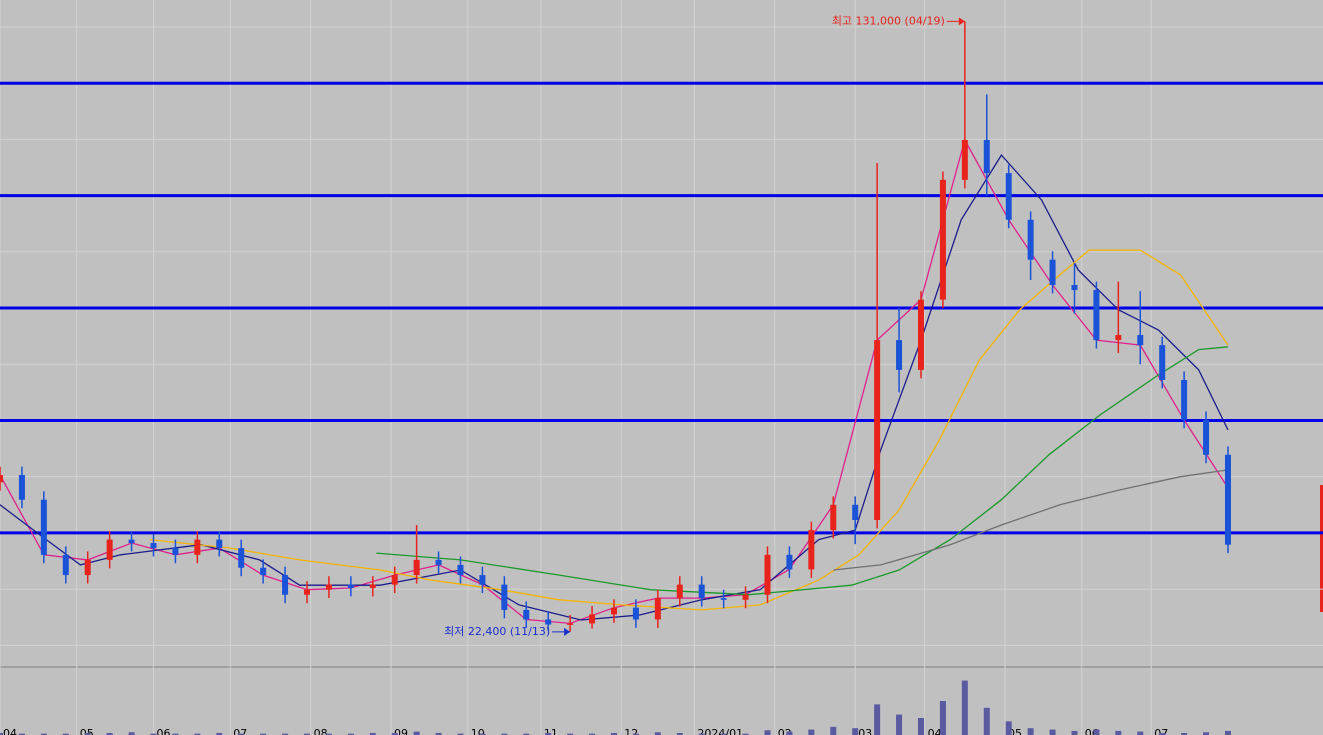 The height and width of the screenshot is (735, 1323). Describe the element at coordinates (631, 731) in the screenshot. I see `x-tick-label: 12` at that location.